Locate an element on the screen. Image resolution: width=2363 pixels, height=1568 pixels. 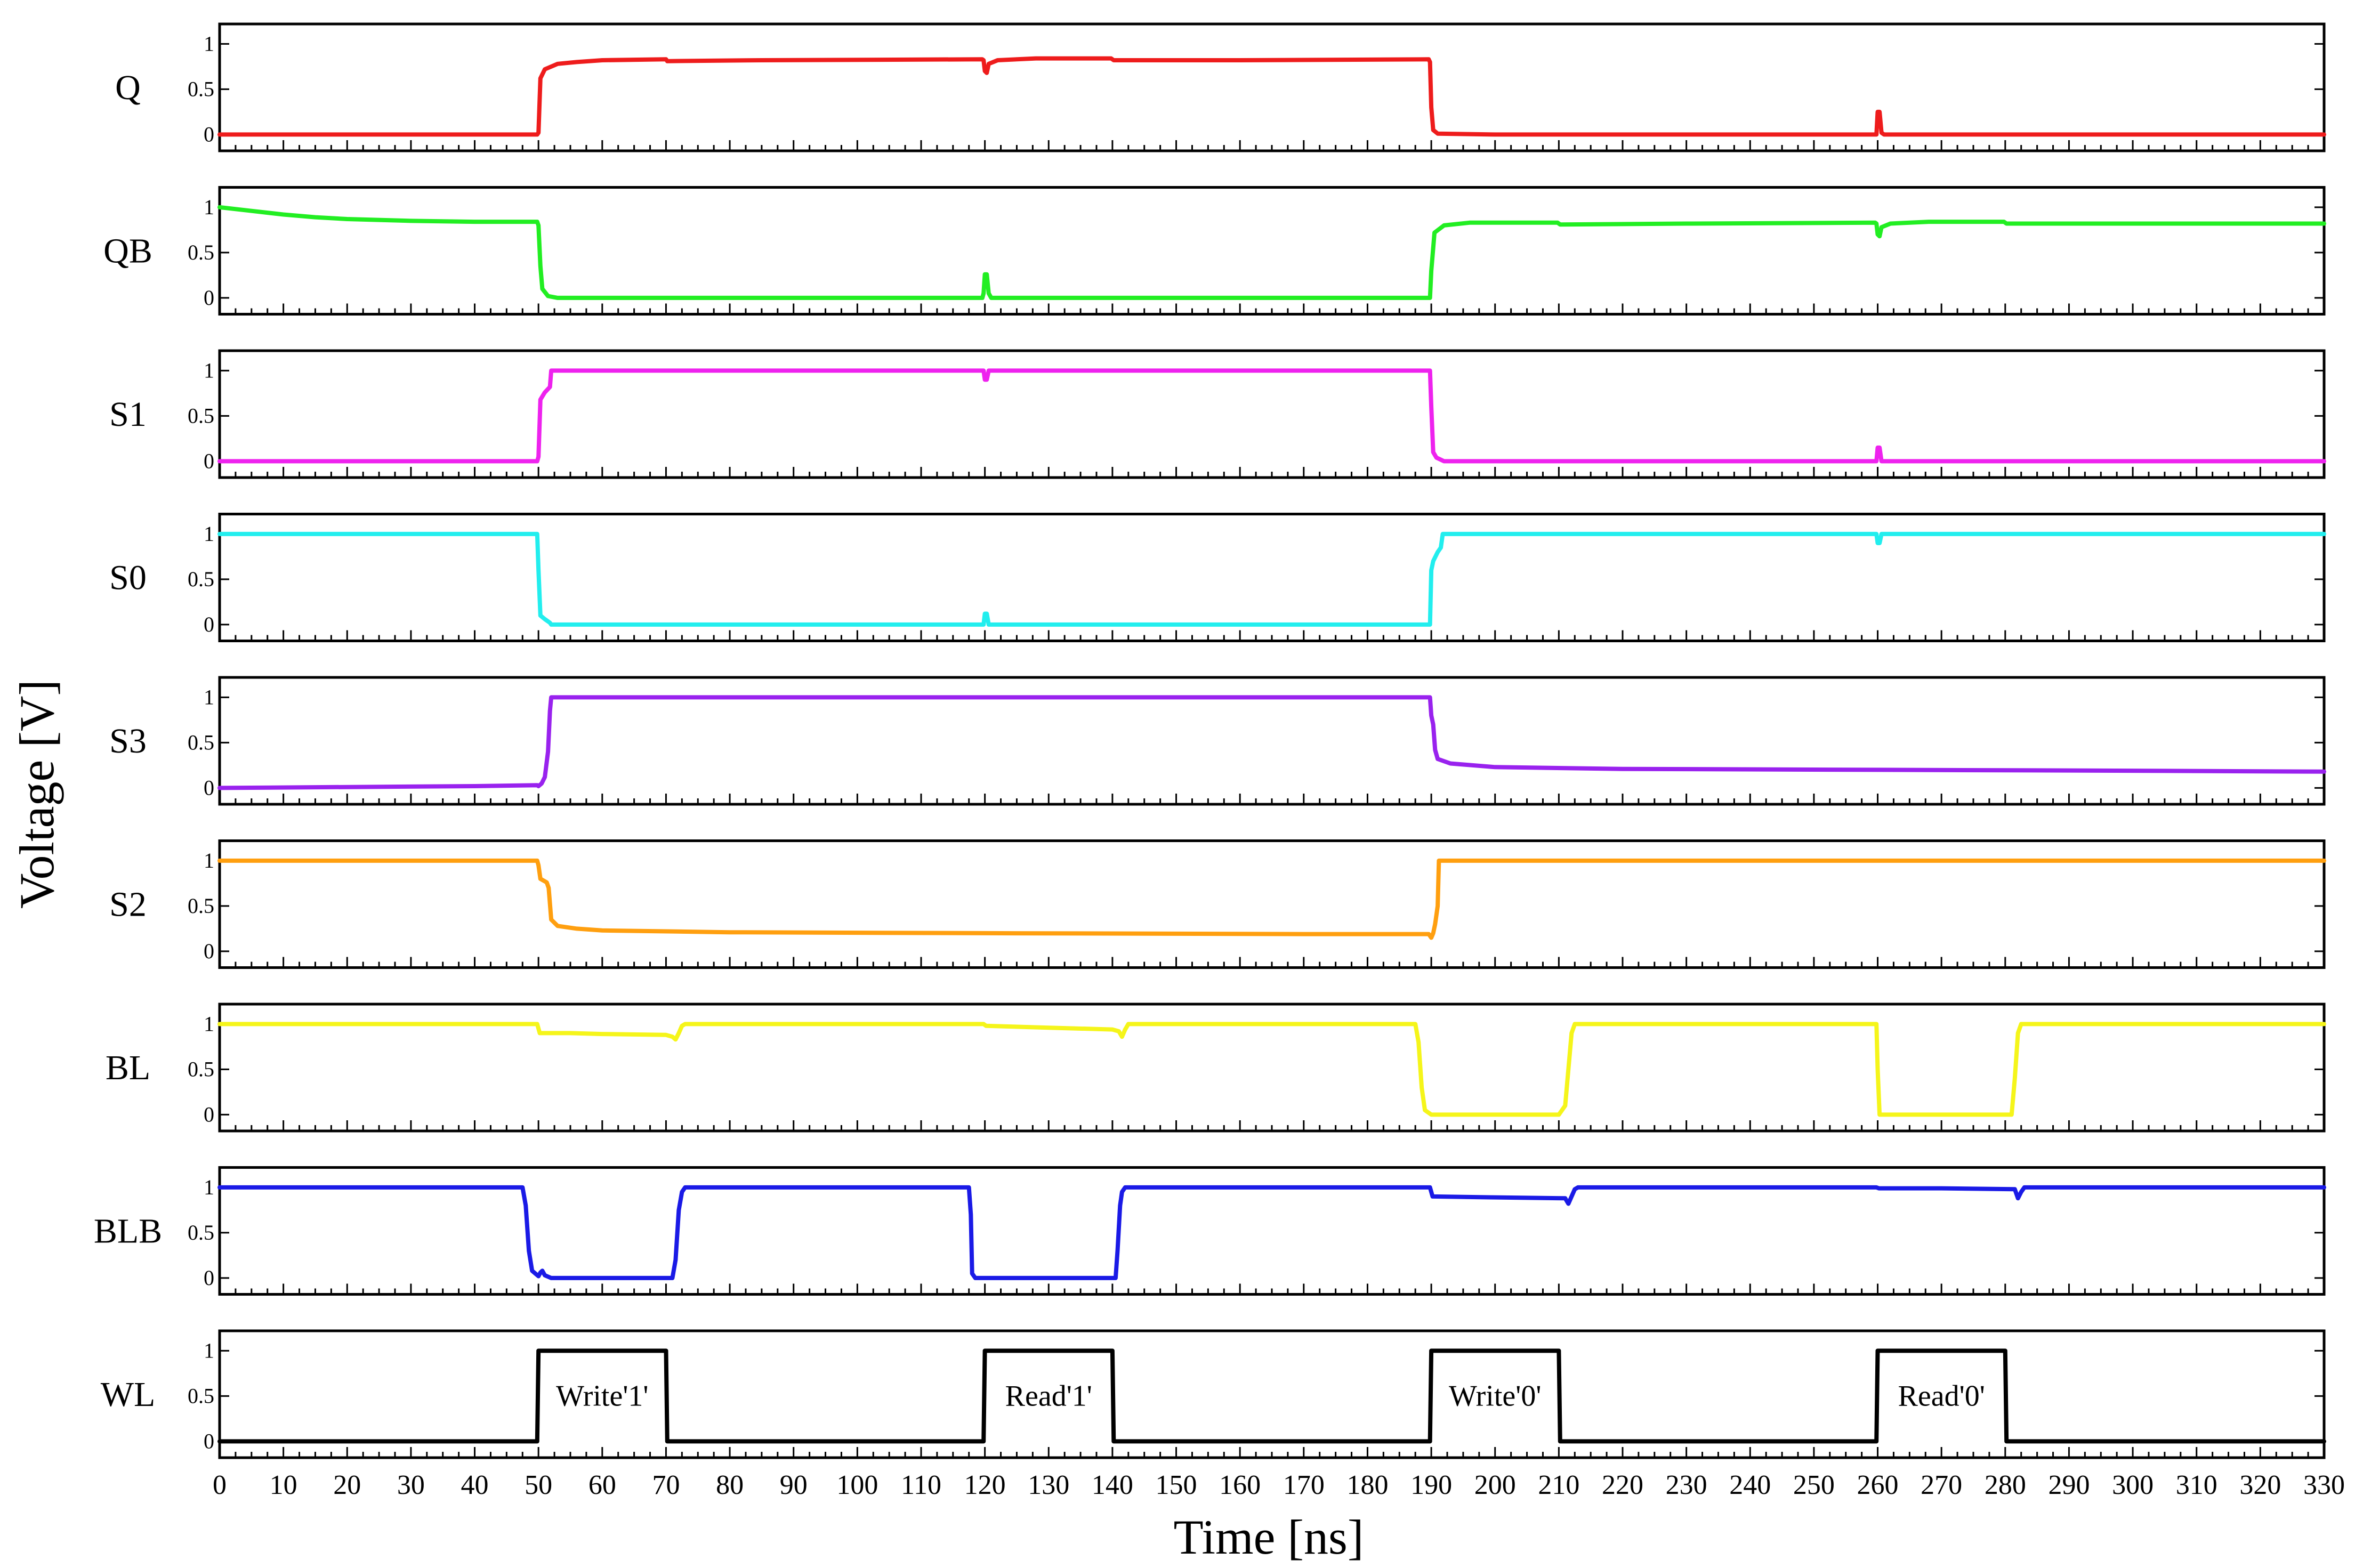
panel-qb: 0 0.5 1 QB is located at coordinates (1214, 251).